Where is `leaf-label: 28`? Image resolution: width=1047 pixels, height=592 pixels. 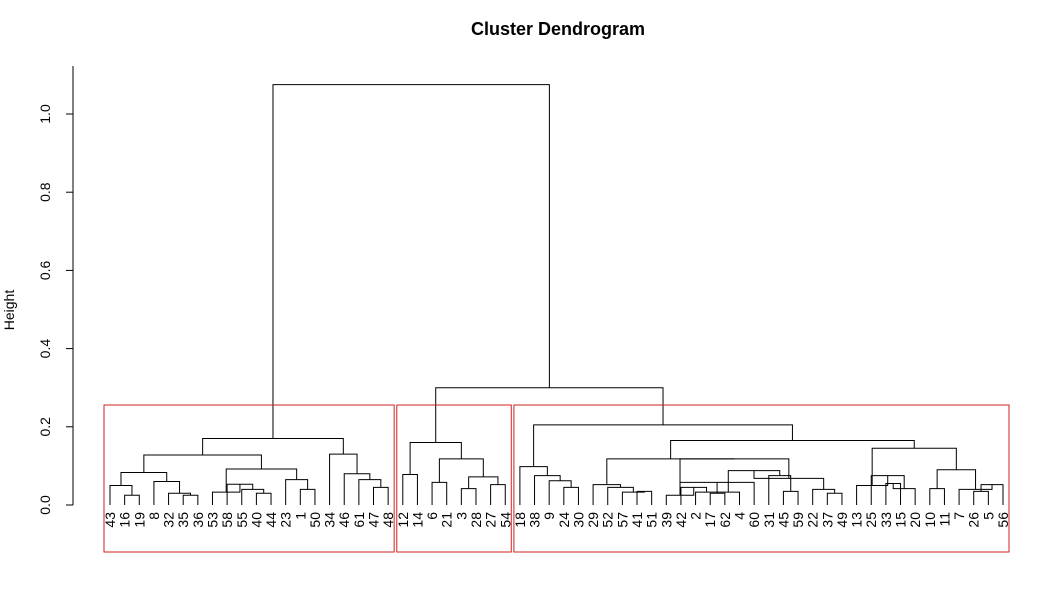 leaf-label: 28 is located at coordinates (476, 520).